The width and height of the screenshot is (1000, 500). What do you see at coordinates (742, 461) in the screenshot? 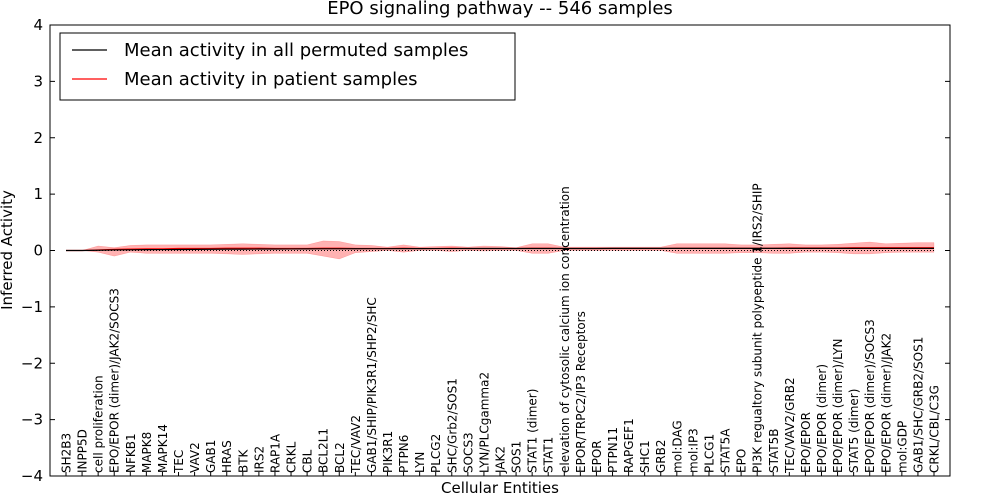
I see `x-category-label: EPO` at bounding box center [742, 461].